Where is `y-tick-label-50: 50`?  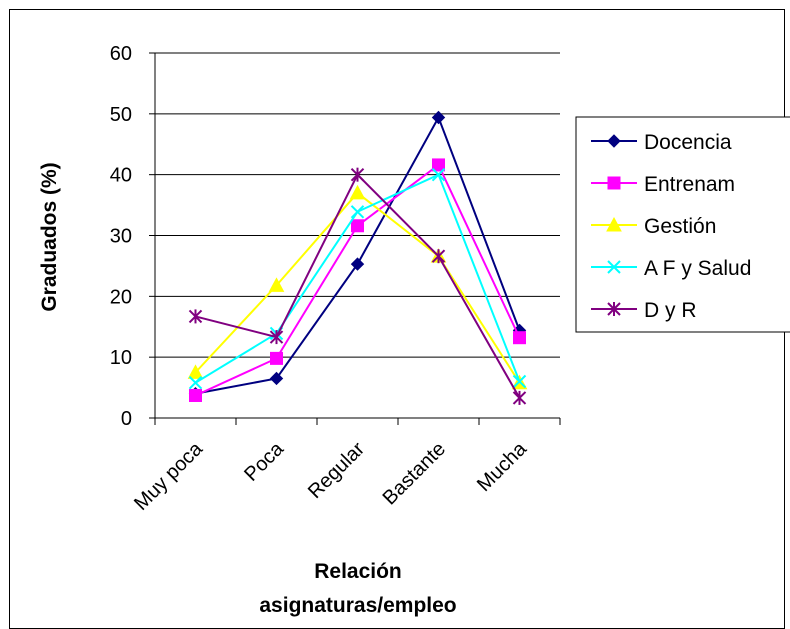 y-tick-label-50: 50 is located at coordinates (121, 115).